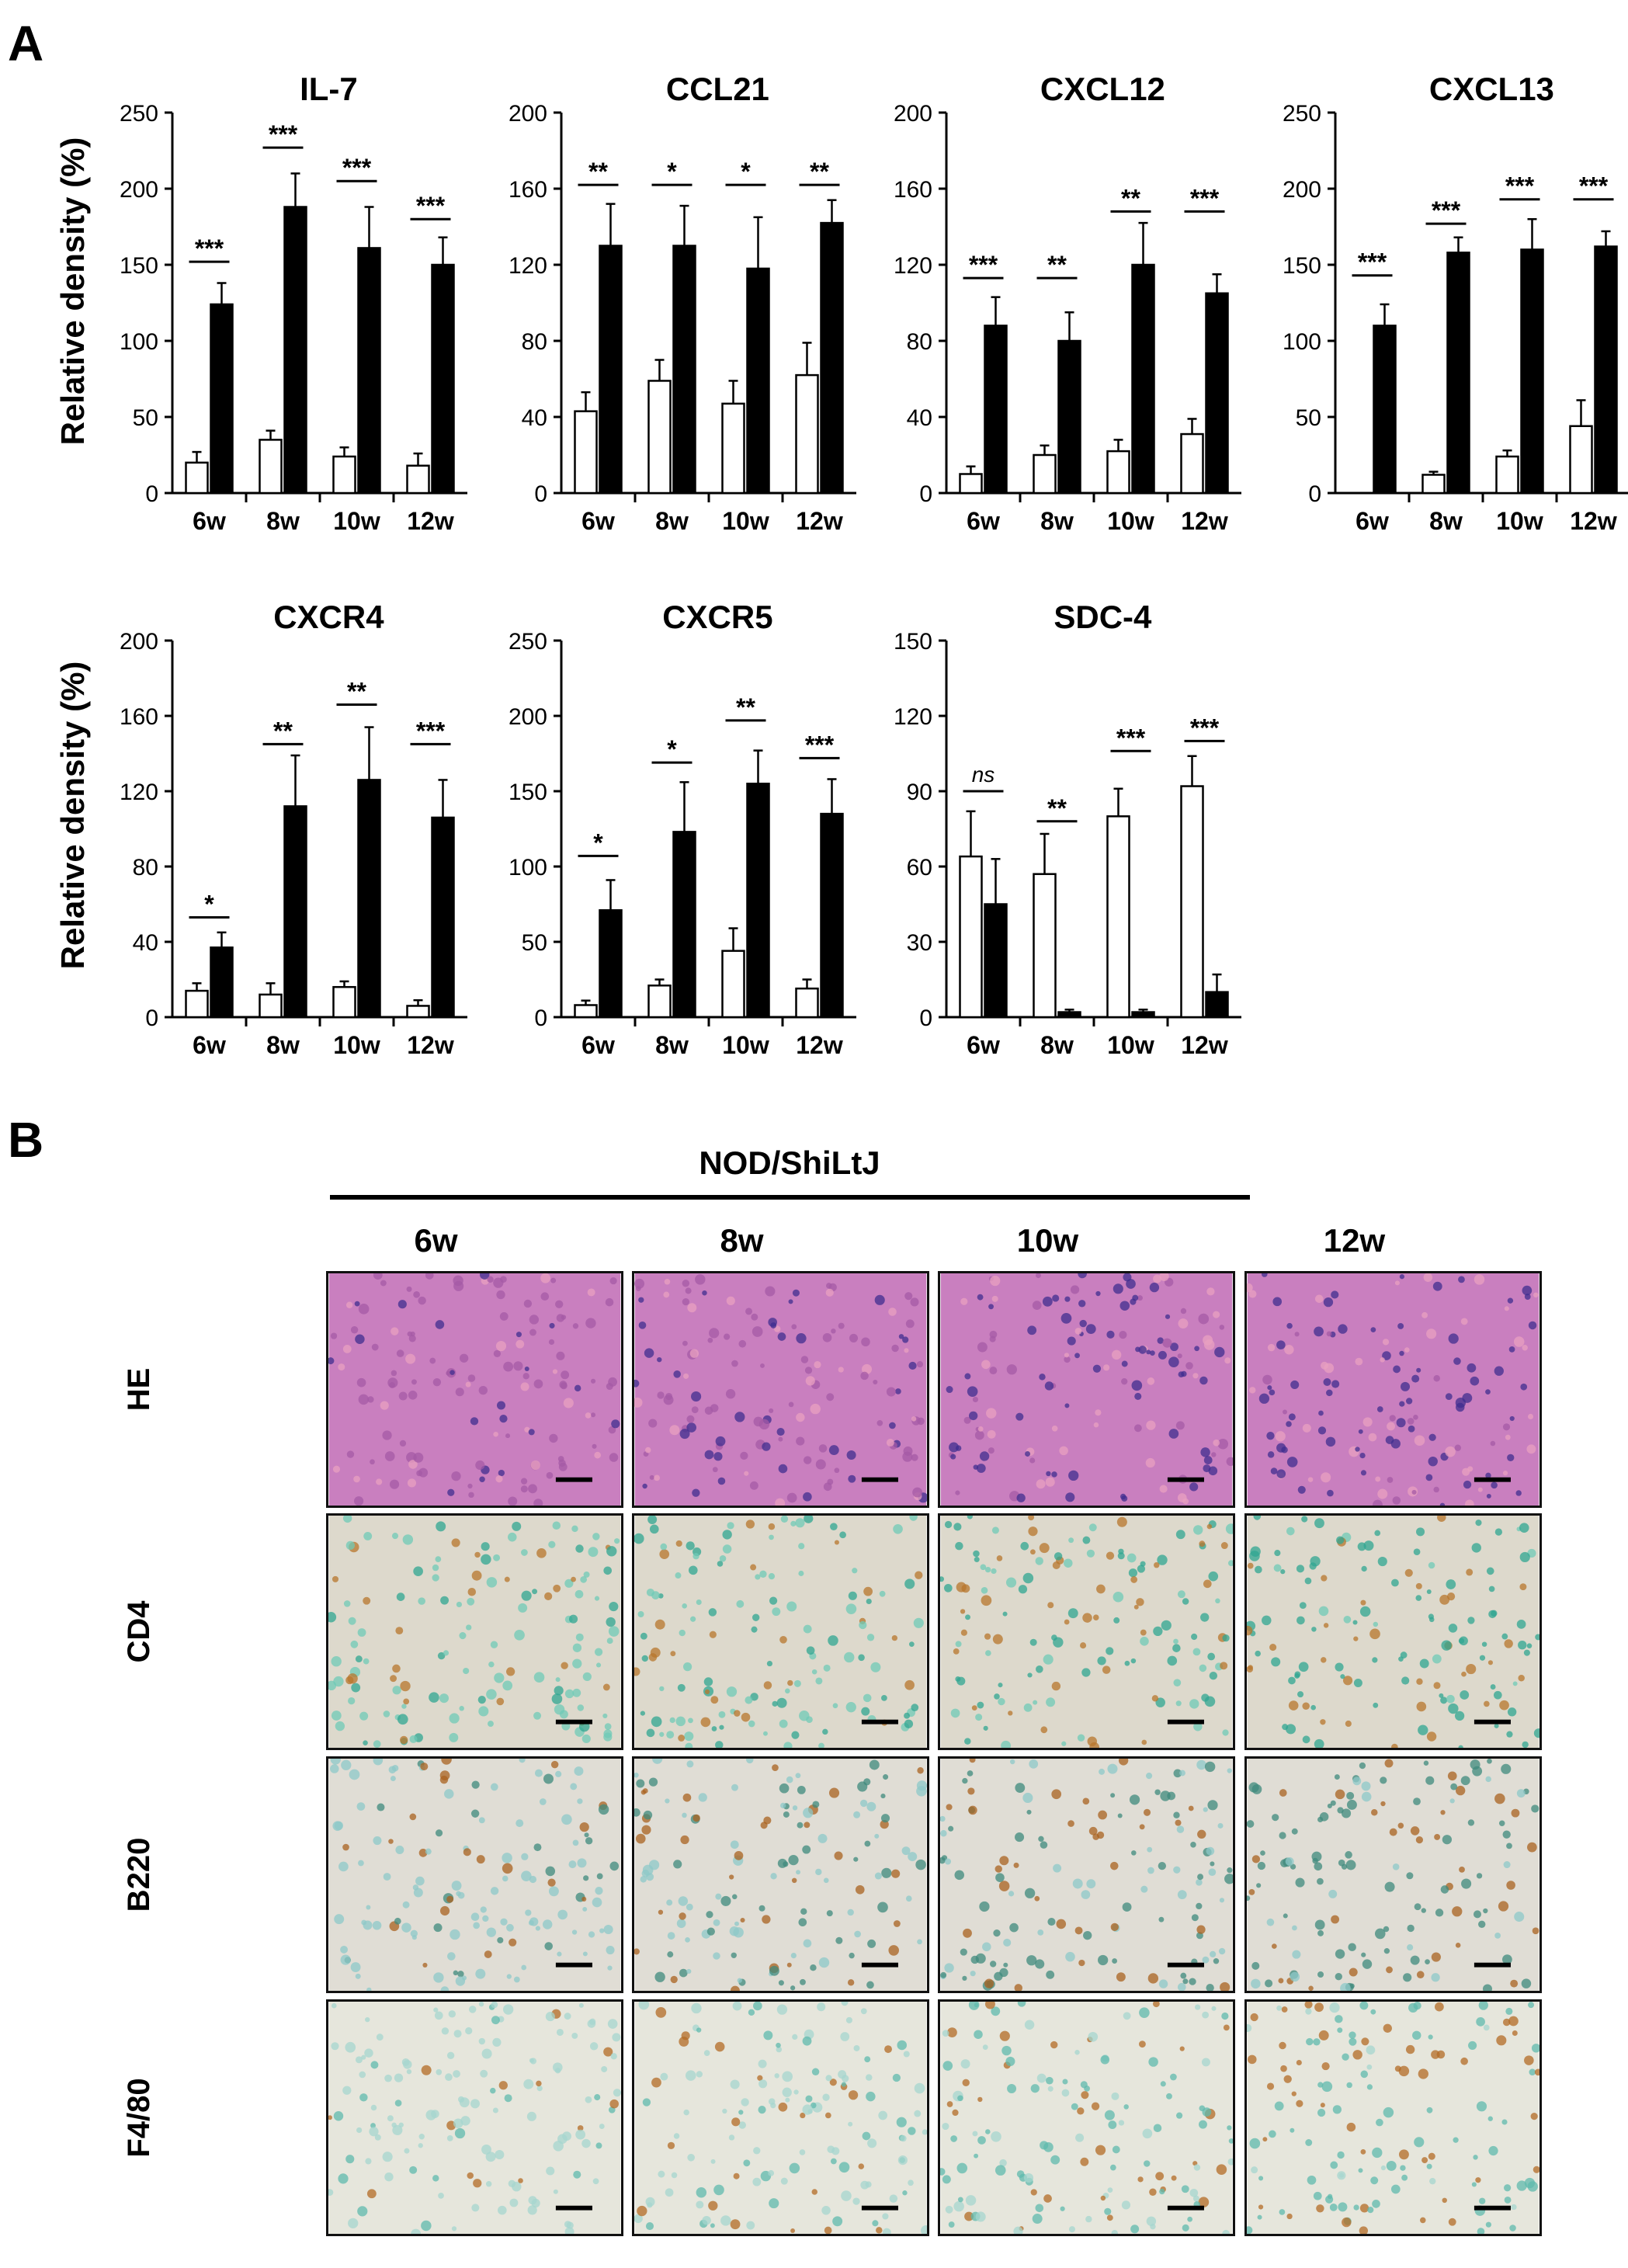  I want to click on scale-bar, so click(879, 1479).